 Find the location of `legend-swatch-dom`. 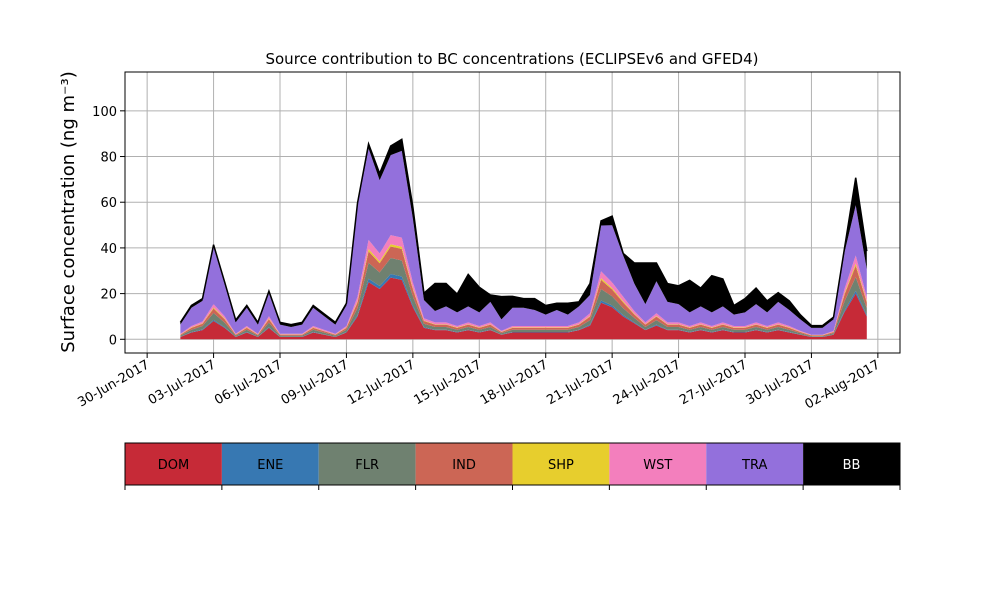

legend-swatch-dom is located at coordinates (173, 464).